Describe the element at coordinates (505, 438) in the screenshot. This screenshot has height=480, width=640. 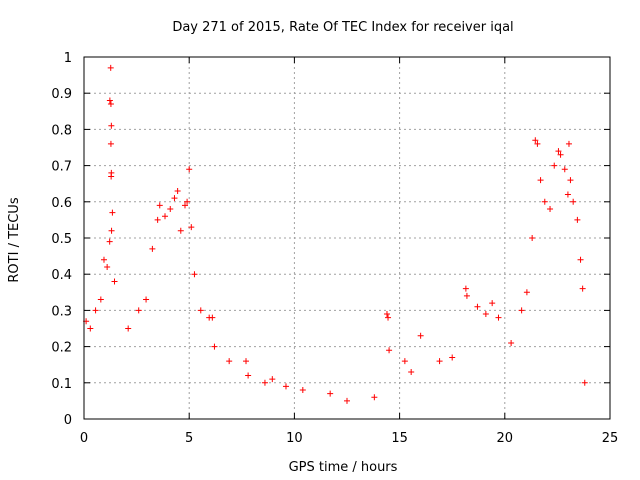
I see `x-tick-label: 20` at that location.